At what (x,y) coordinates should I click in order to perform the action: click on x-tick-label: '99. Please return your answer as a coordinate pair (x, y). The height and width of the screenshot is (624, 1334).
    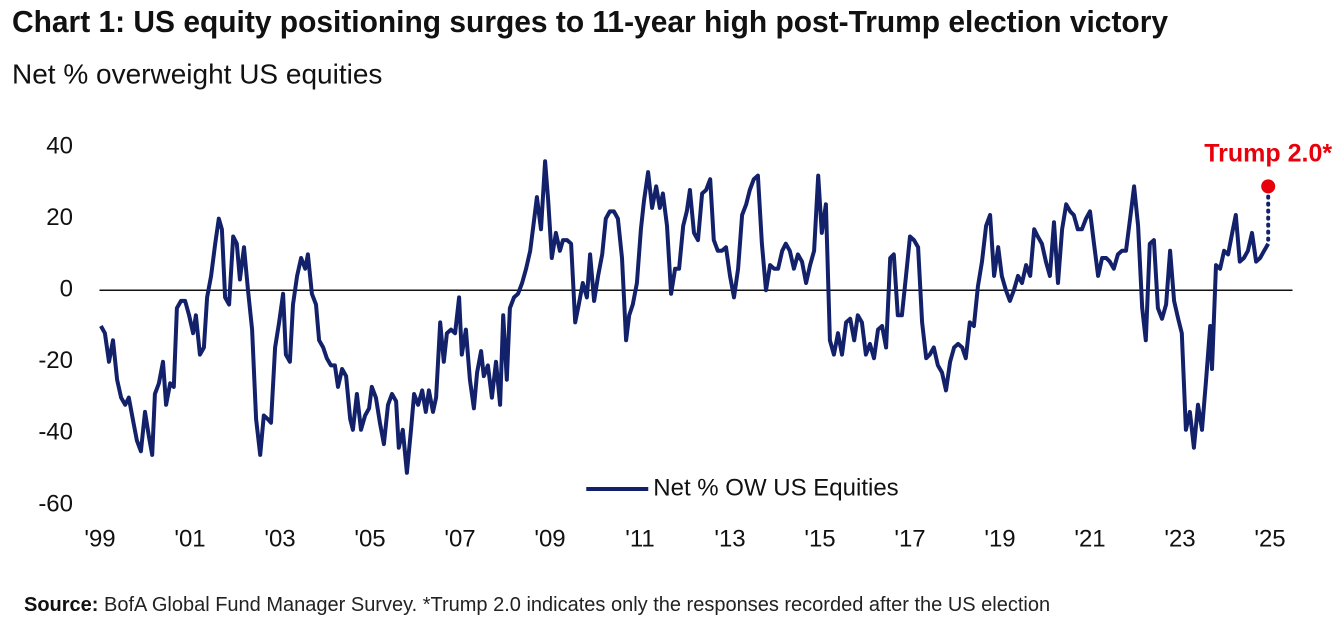
    Looking at the image, I should click on (99, 538).